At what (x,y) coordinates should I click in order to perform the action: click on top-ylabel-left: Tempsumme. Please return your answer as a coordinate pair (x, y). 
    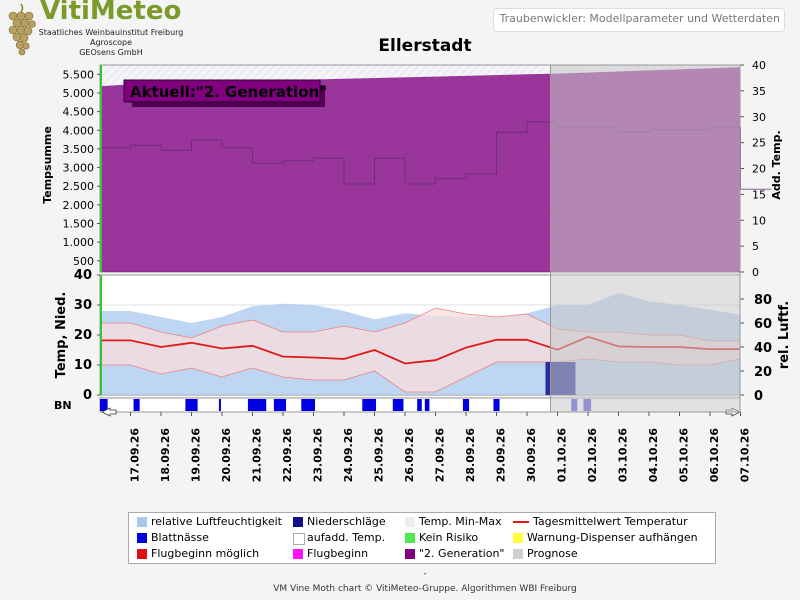
    Looking at the image, I should click on (47, 165).